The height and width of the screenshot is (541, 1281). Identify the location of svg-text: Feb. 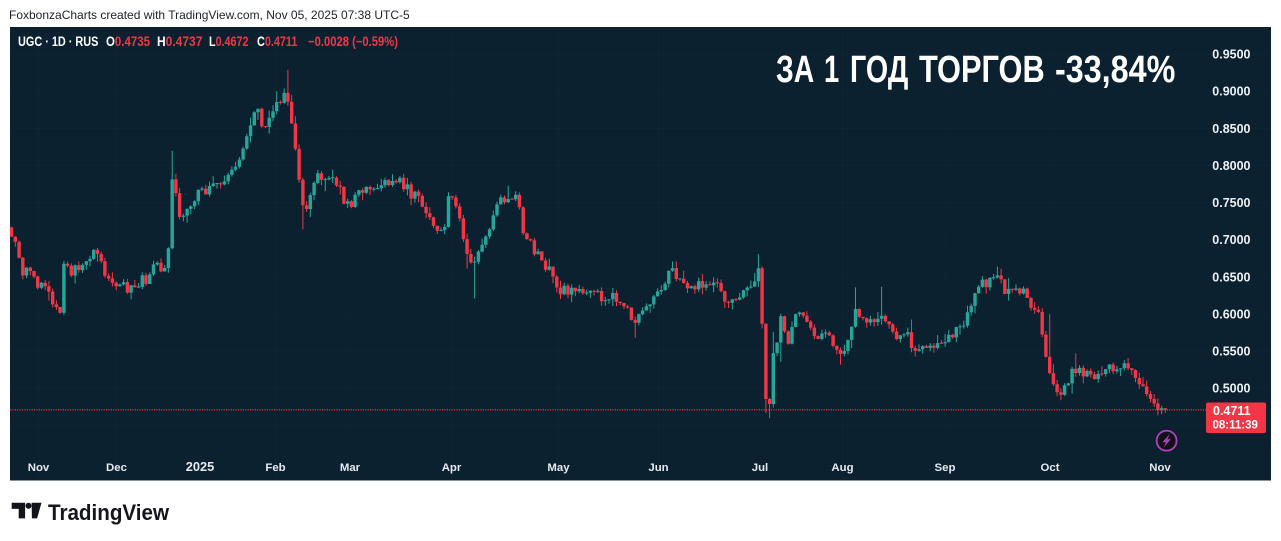
(275, 468).